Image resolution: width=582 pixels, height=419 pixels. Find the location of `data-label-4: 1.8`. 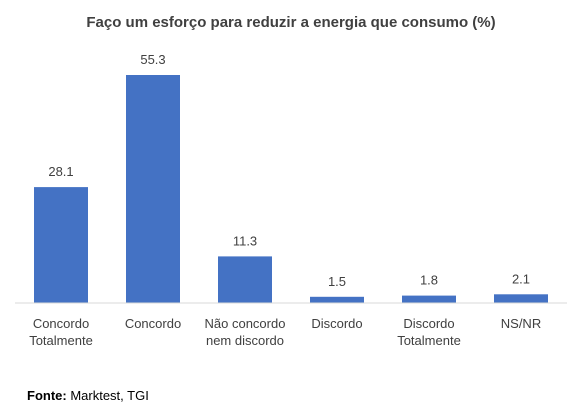

data-label-4: 1.8 is located at coordinates (429, 280).